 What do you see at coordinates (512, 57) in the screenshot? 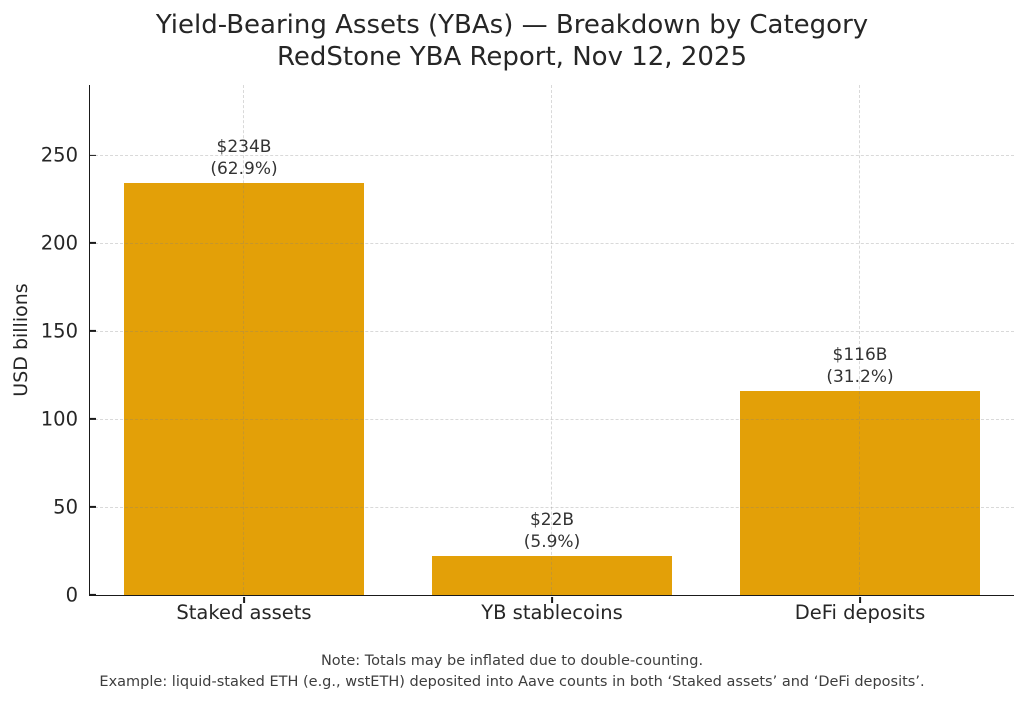
I see `chart-subtitle: RedStone YBA Report, Nov 12, 2025` at bounding box center [512, 57].